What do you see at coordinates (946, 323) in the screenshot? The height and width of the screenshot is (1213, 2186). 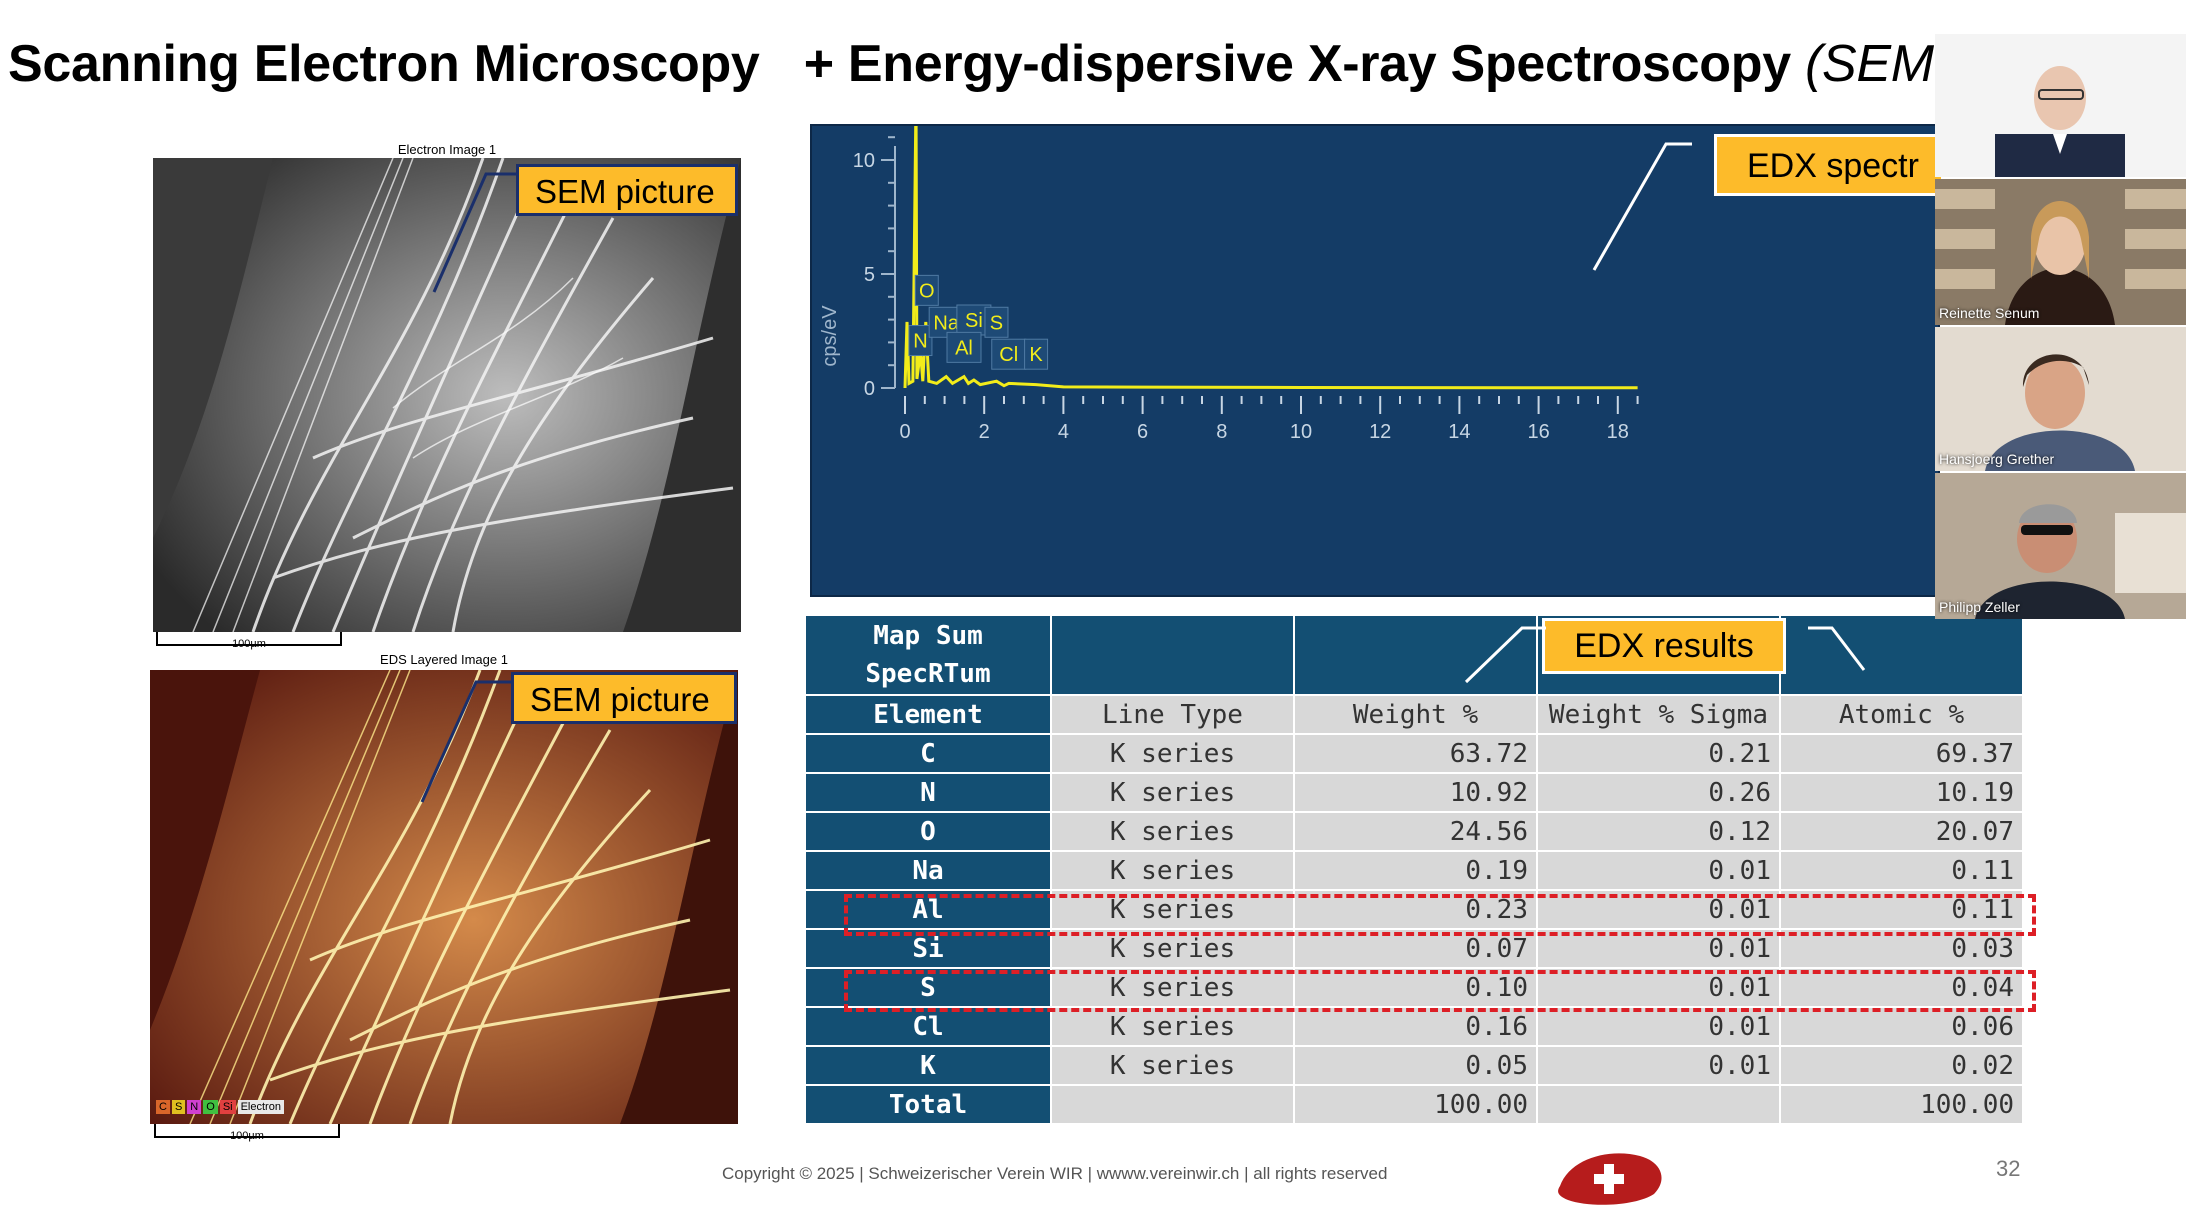 I see `peak-label-na: Na` at bounding box center [946, 323].